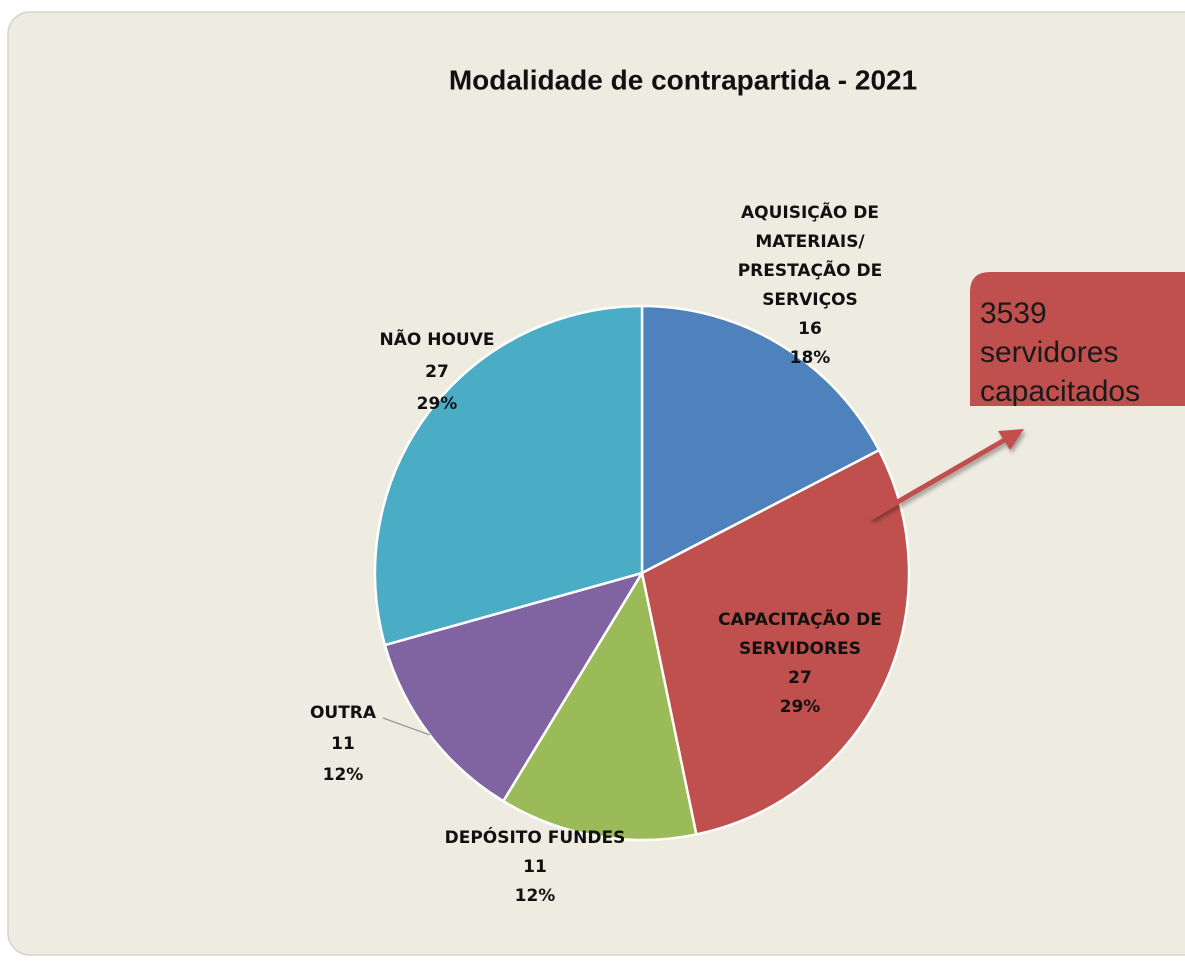 The height and width of the screenshot is (968, 1185). What do you see at coordinates (800, 618) in the screenshot?
I see `category-label: CAPACITAÇÃO DE` at bounding box center [800, 618].